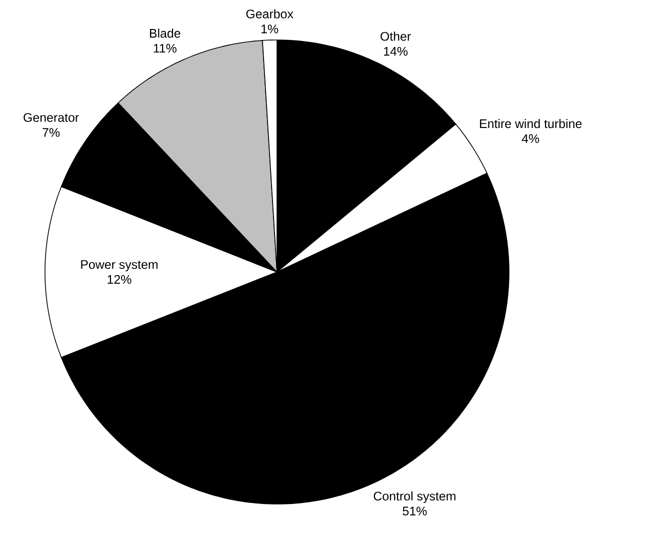 The image size is (648, 550). What do you see at coordinates (415, 497) in the screenshot?
I see `slice-label: Control system` at bounding box center [415, 497].